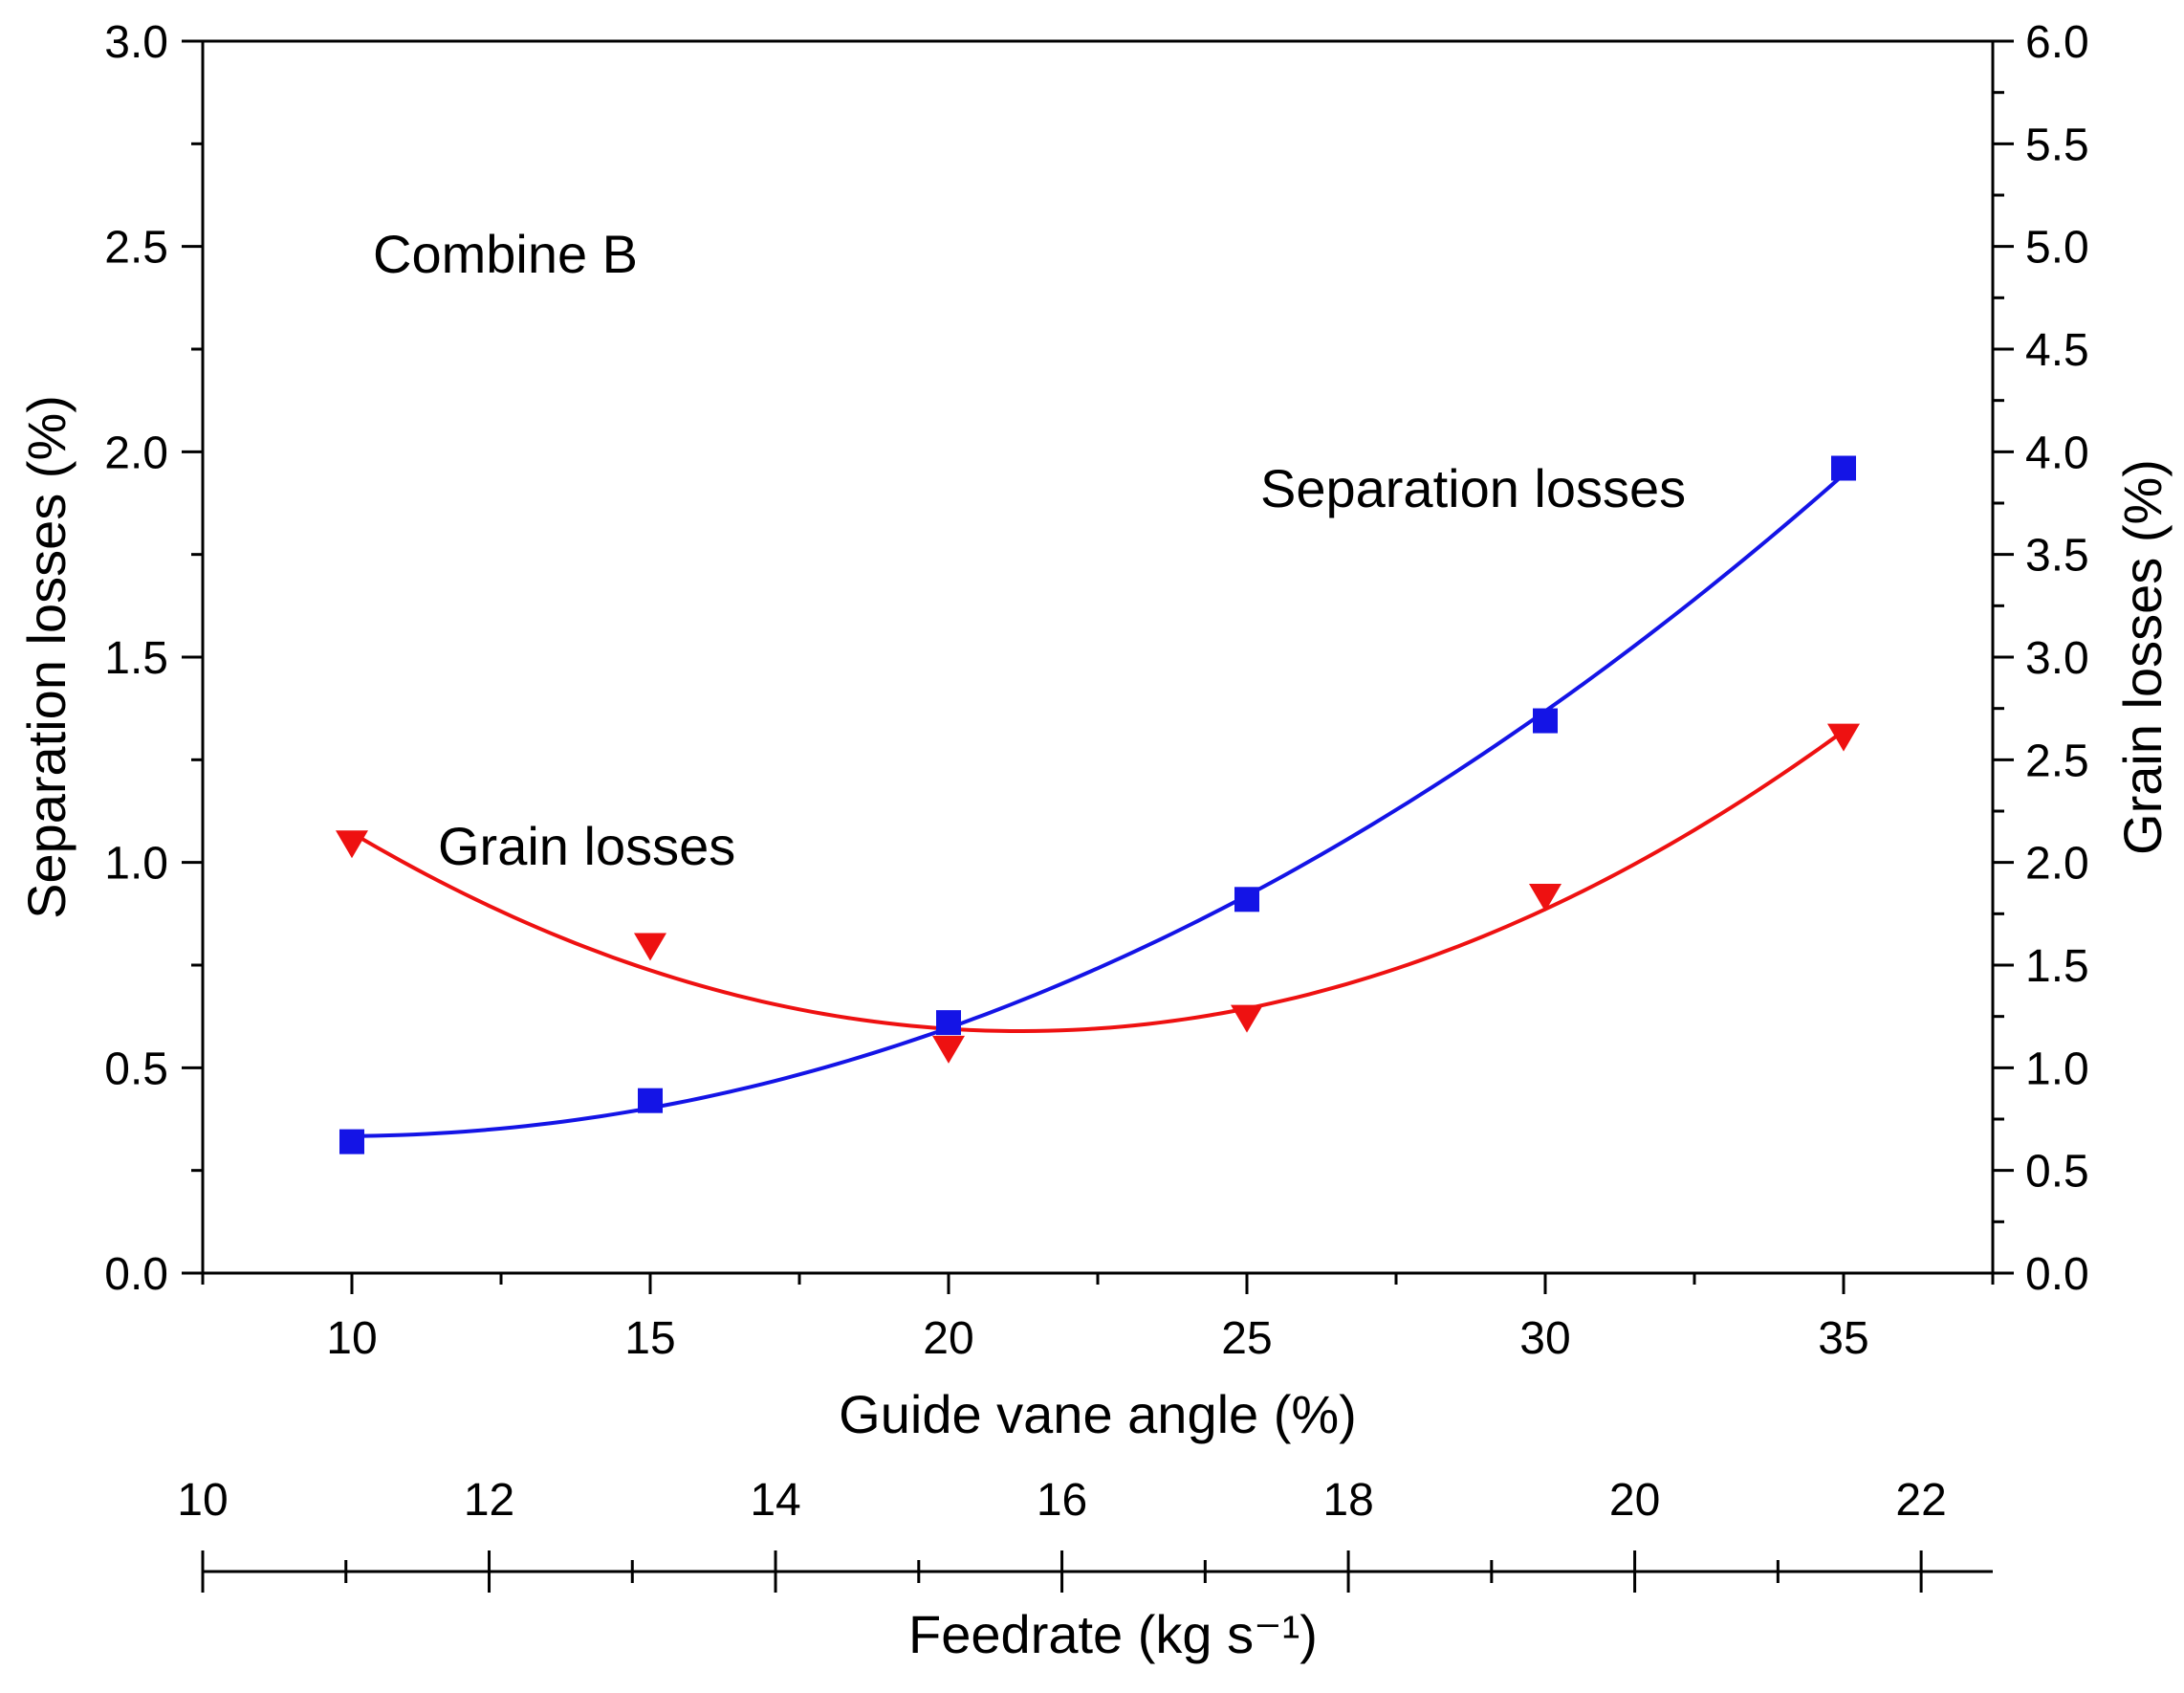 This screenshot has height=1693, width=2184. I want to click on x-tick-label: 30, so click(1544, 1338).